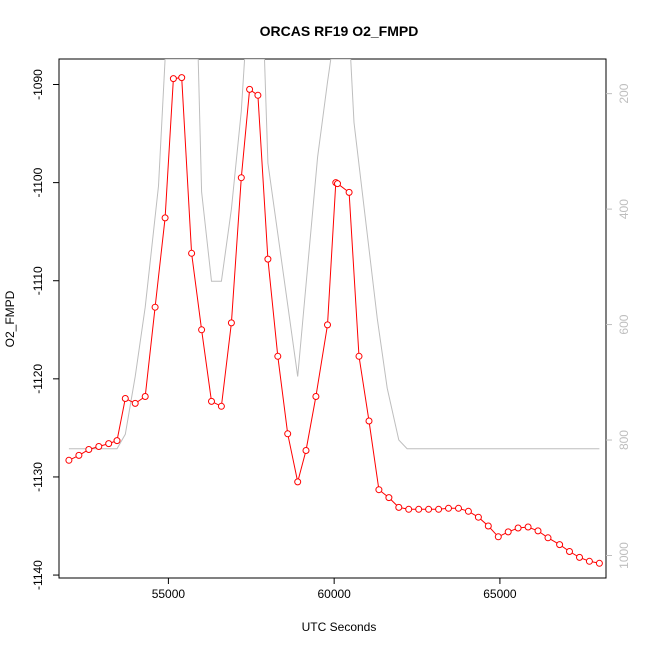 The width and height of the screenshot is (650, 650). I want to click on y2-tick-label: 200, so click(624, 93).